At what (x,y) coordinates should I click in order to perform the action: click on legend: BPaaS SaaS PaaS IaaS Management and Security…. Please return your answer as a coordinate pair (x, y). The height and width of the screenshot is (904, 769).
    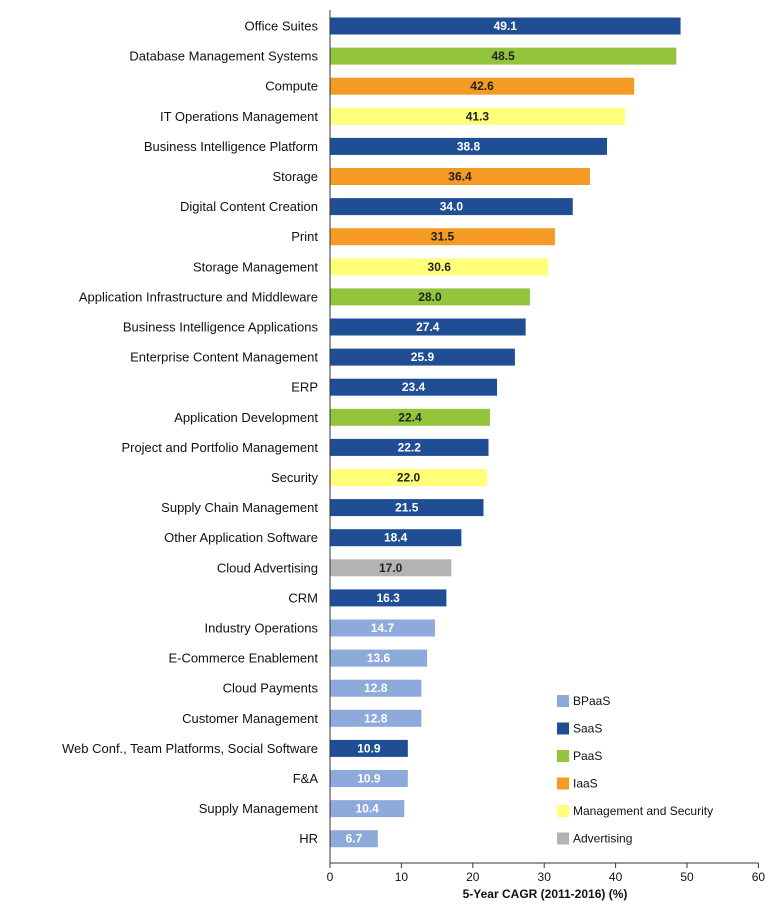
    Looking at the image, I should click on (635, 770).